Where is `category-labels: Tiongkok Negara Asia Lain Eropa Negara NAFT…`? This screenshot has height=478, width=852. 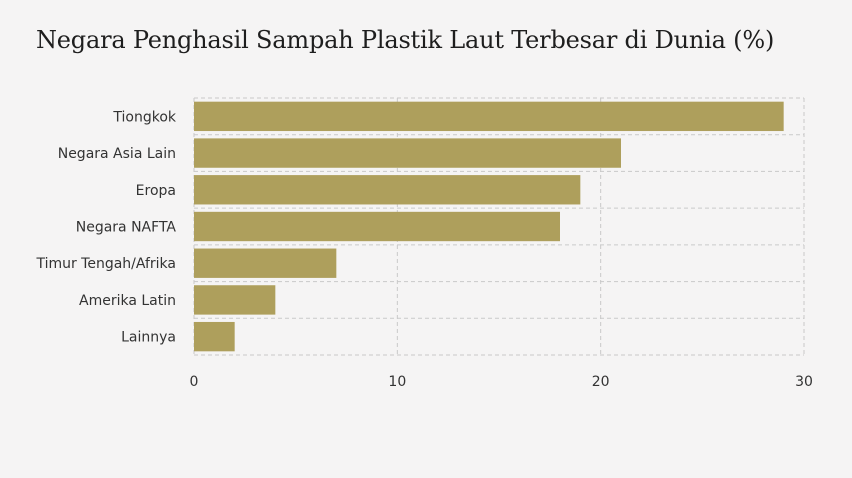 category-labels: Tiongkok Negara Asia Lain Eropa Negara NAFT… is located at coordinates (105, 227).